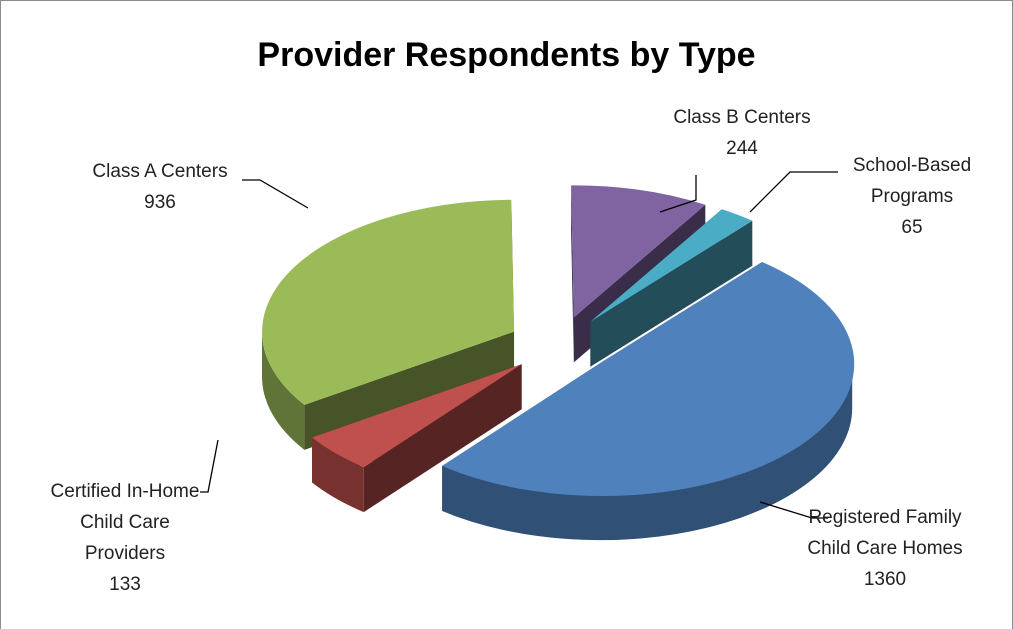 The width and height of the screenshot is (1013, 629). Describe the element at coordinates (125, 584) in the screenshot. I see `label-value: 133` at that location.